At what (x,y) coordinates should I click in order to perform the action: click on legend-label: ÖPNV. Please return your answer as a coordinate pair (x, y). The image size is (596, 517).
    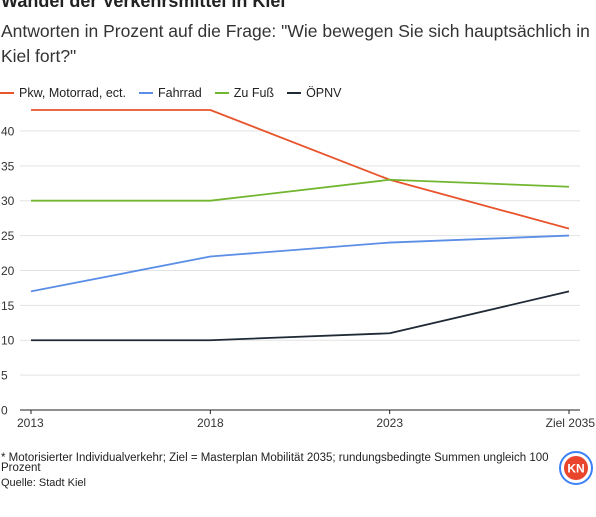
    Looking at the image, I should click on (324, 93).